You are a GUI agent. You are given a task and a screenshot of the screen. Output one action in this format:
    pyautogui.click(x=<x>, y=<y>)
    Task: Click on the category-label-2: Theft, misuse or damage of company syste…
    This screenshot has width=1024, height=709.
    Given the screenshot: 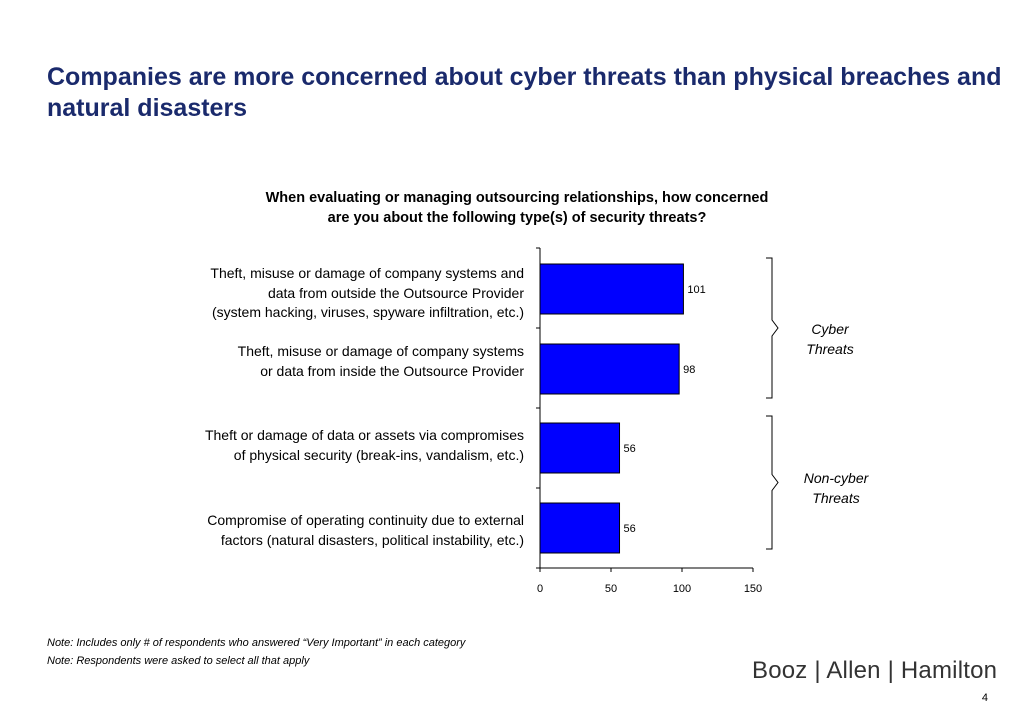 What is the action you would take?
    pyautogui.click(x=380, y=361)
    